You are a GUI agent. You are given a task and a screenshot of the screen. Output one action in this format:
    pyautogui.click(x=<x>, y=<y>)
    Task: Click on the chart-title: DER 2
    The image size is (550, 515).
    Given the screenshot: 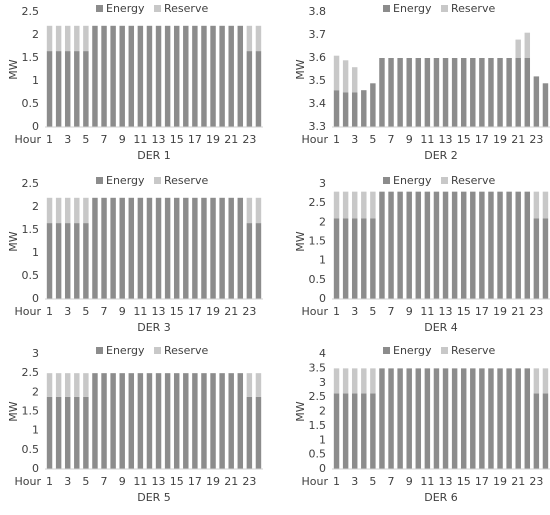 What is the action you would take?
    pyautogui.click(x=441, y=155)
    